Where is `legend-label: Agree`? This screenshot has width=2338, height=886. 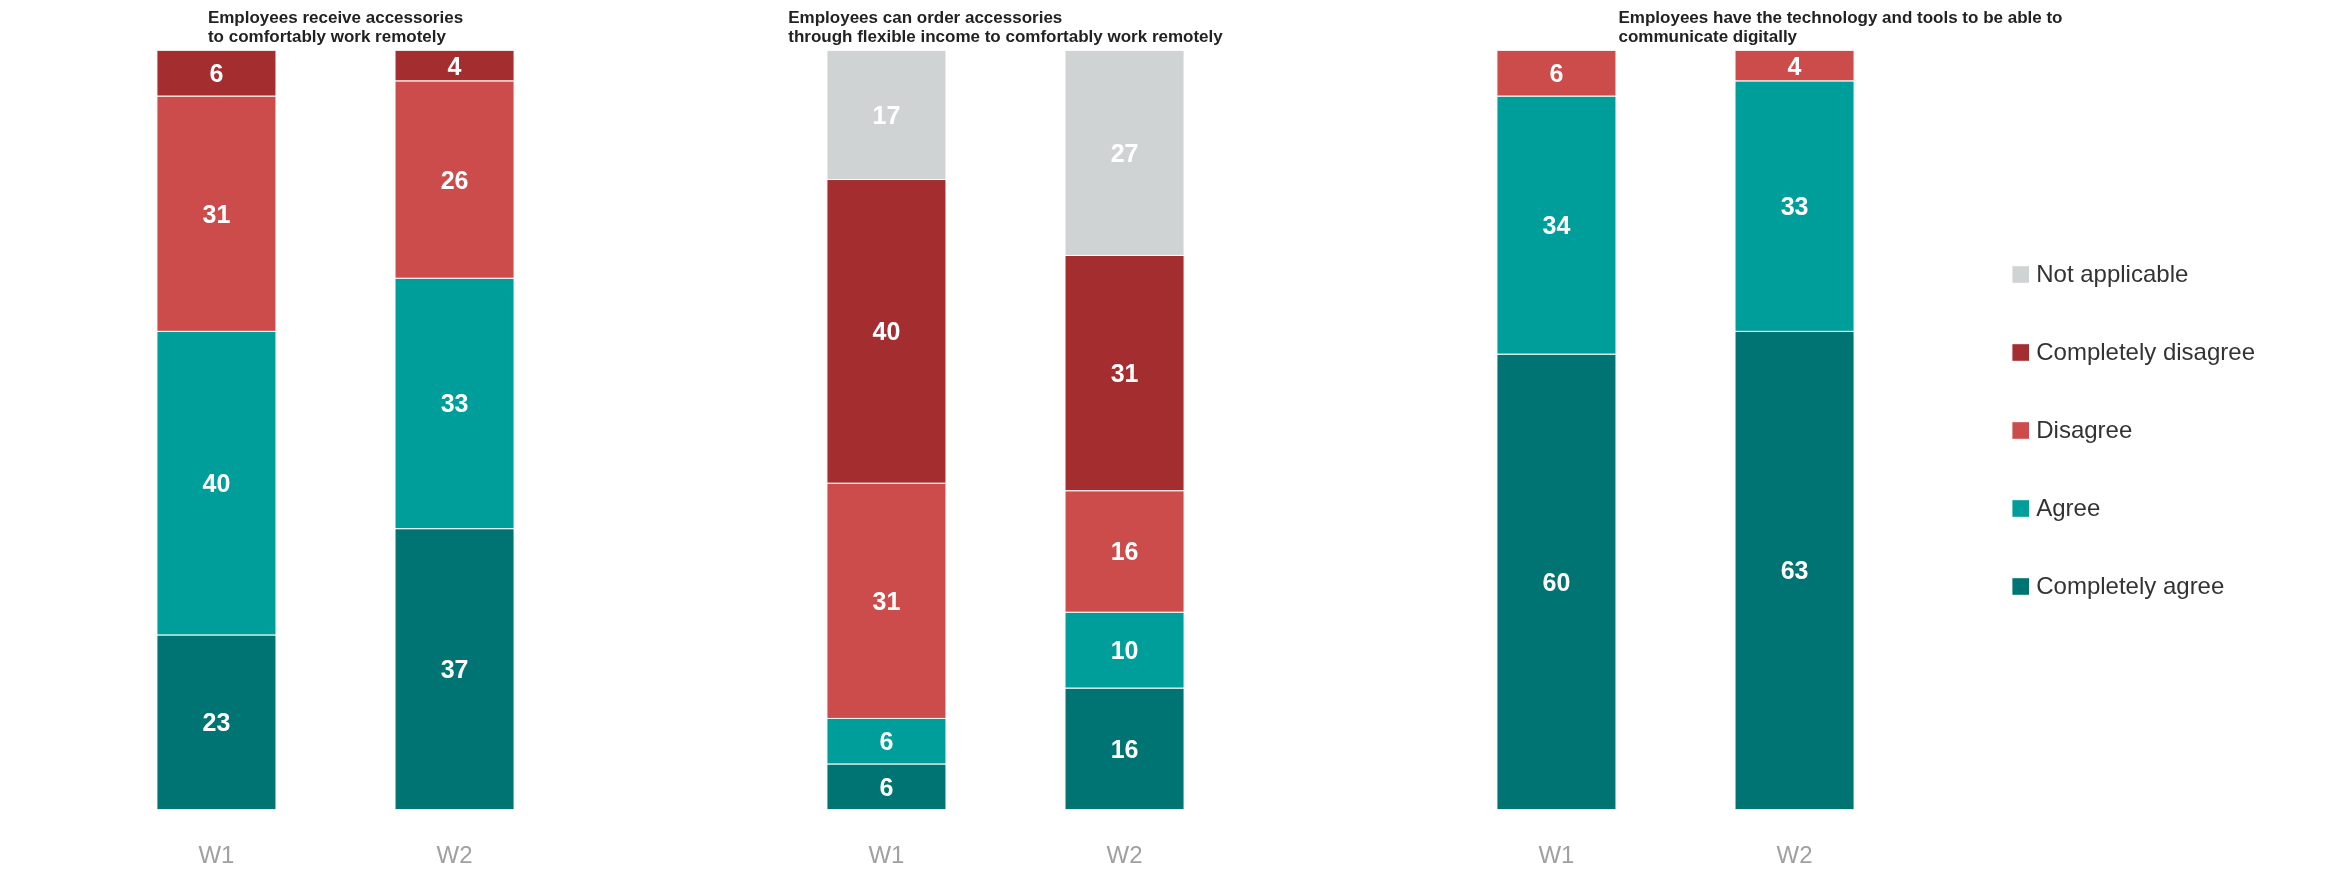
legend-label: Agree is located at coordinates (2069, 507).